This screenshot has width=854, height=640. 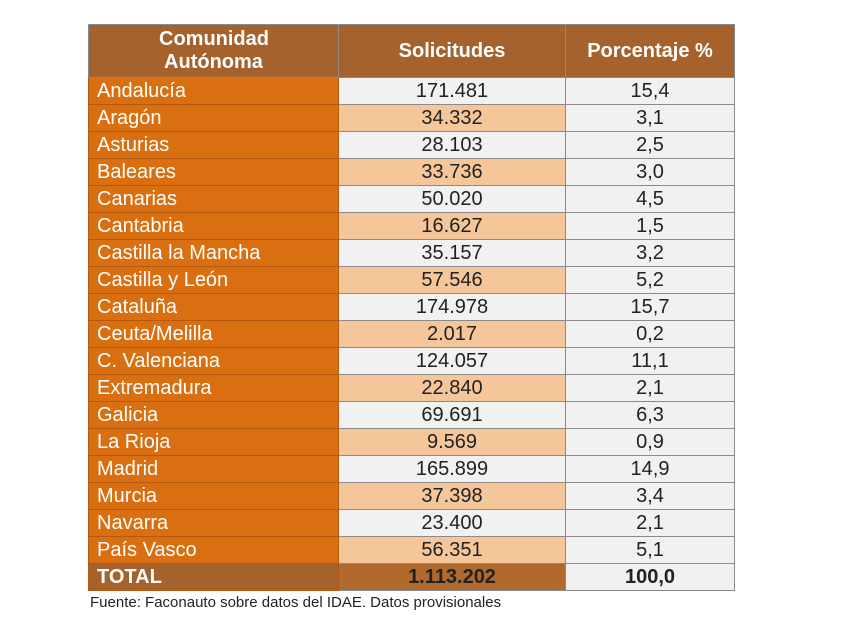 I want to click on table-row: Ceuta/Melilla 2.017 0,2, so click(x=411, y=334).